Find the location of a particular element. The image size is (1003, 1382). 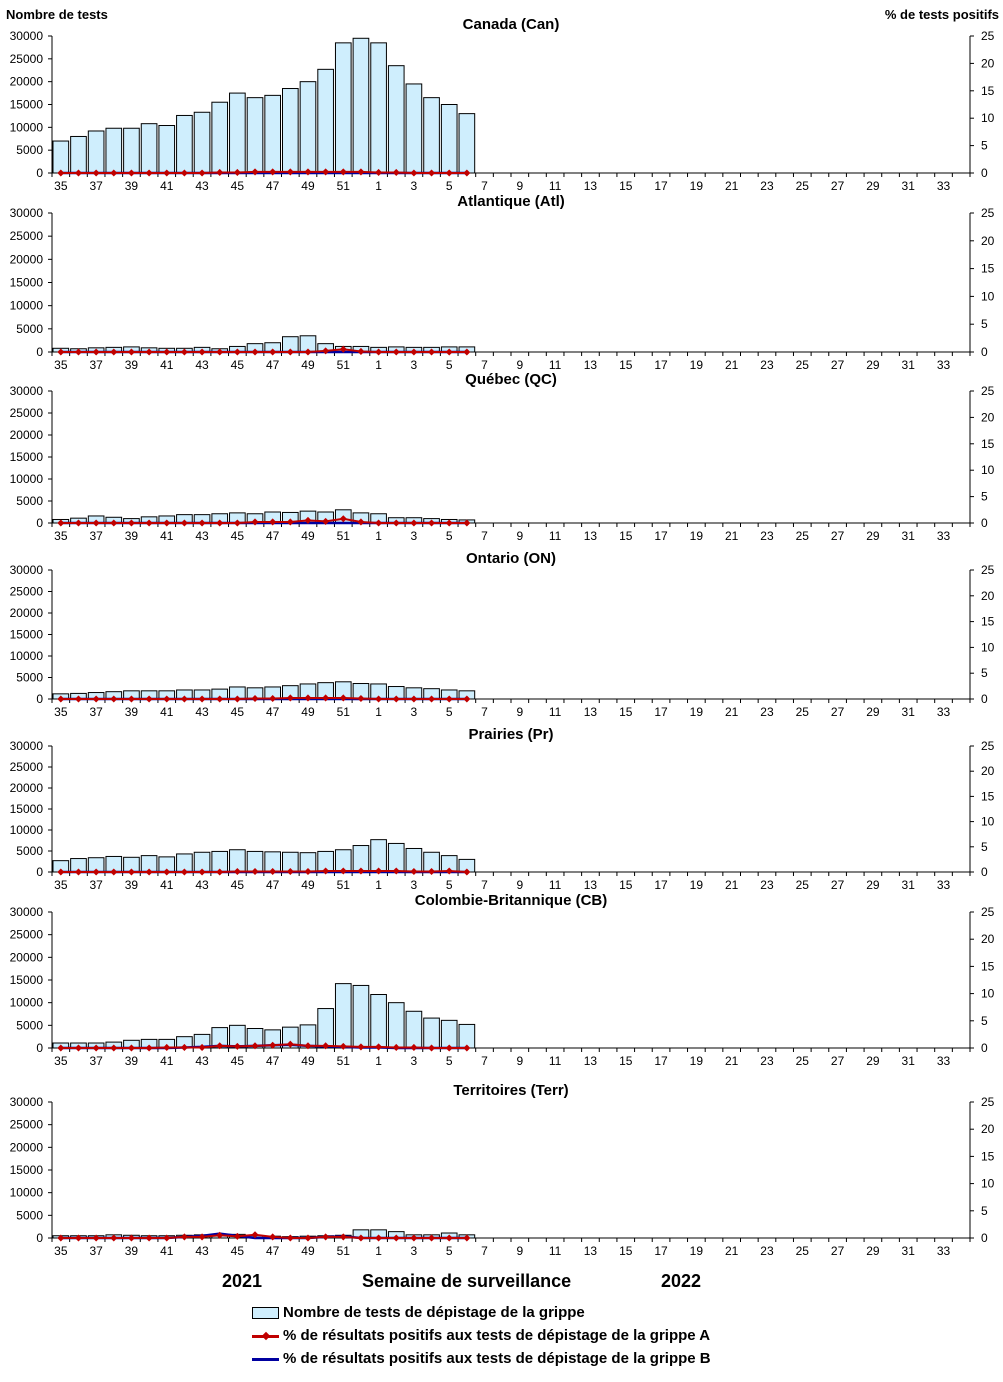

left-y-tick-label: 0 is located at coordinates (39, 173).